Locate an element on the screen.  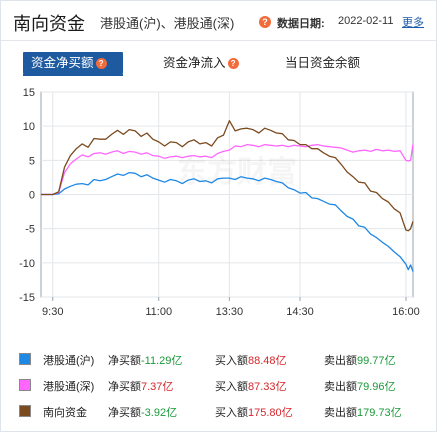
legend-buy-value: 87.33亿 is located at coordinates (267, 387).